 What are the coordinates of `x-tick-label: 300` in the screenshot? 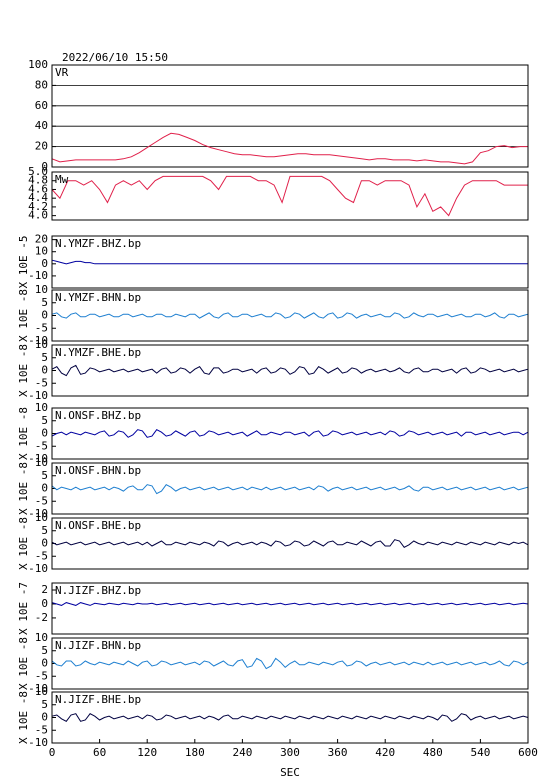 It's located at (290, 752).